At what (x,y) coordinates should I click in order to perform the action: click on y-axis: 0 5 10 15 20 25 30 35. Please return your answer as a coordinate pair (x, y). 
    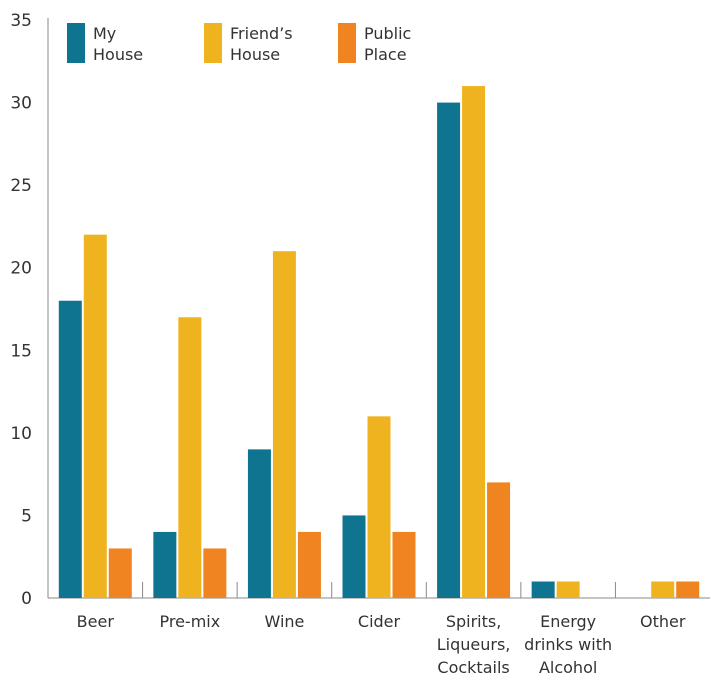
    Looking at the image, I should click on (29, 310).